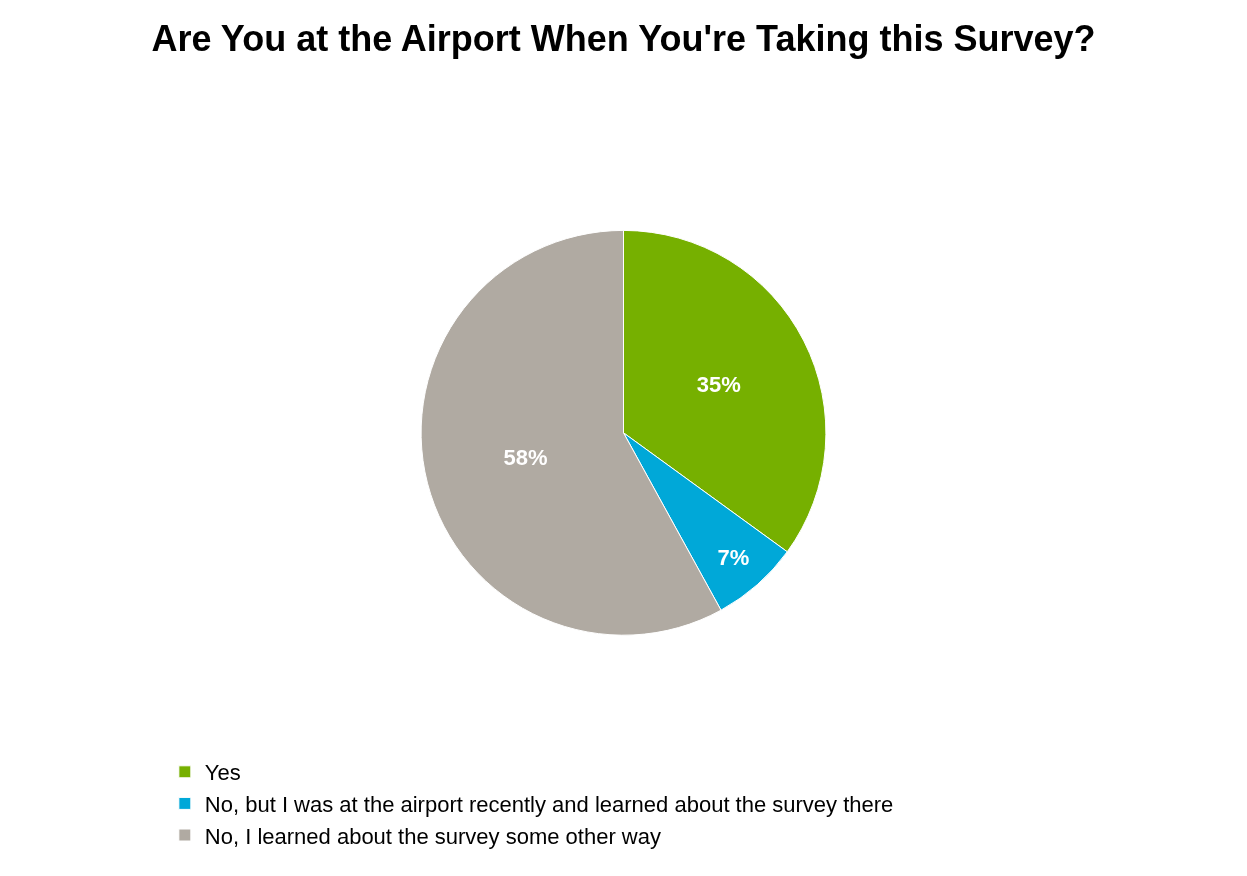  Describe the element at coordinates (733, 557) in the screenshot. I see `data-label: 7%` at that location.